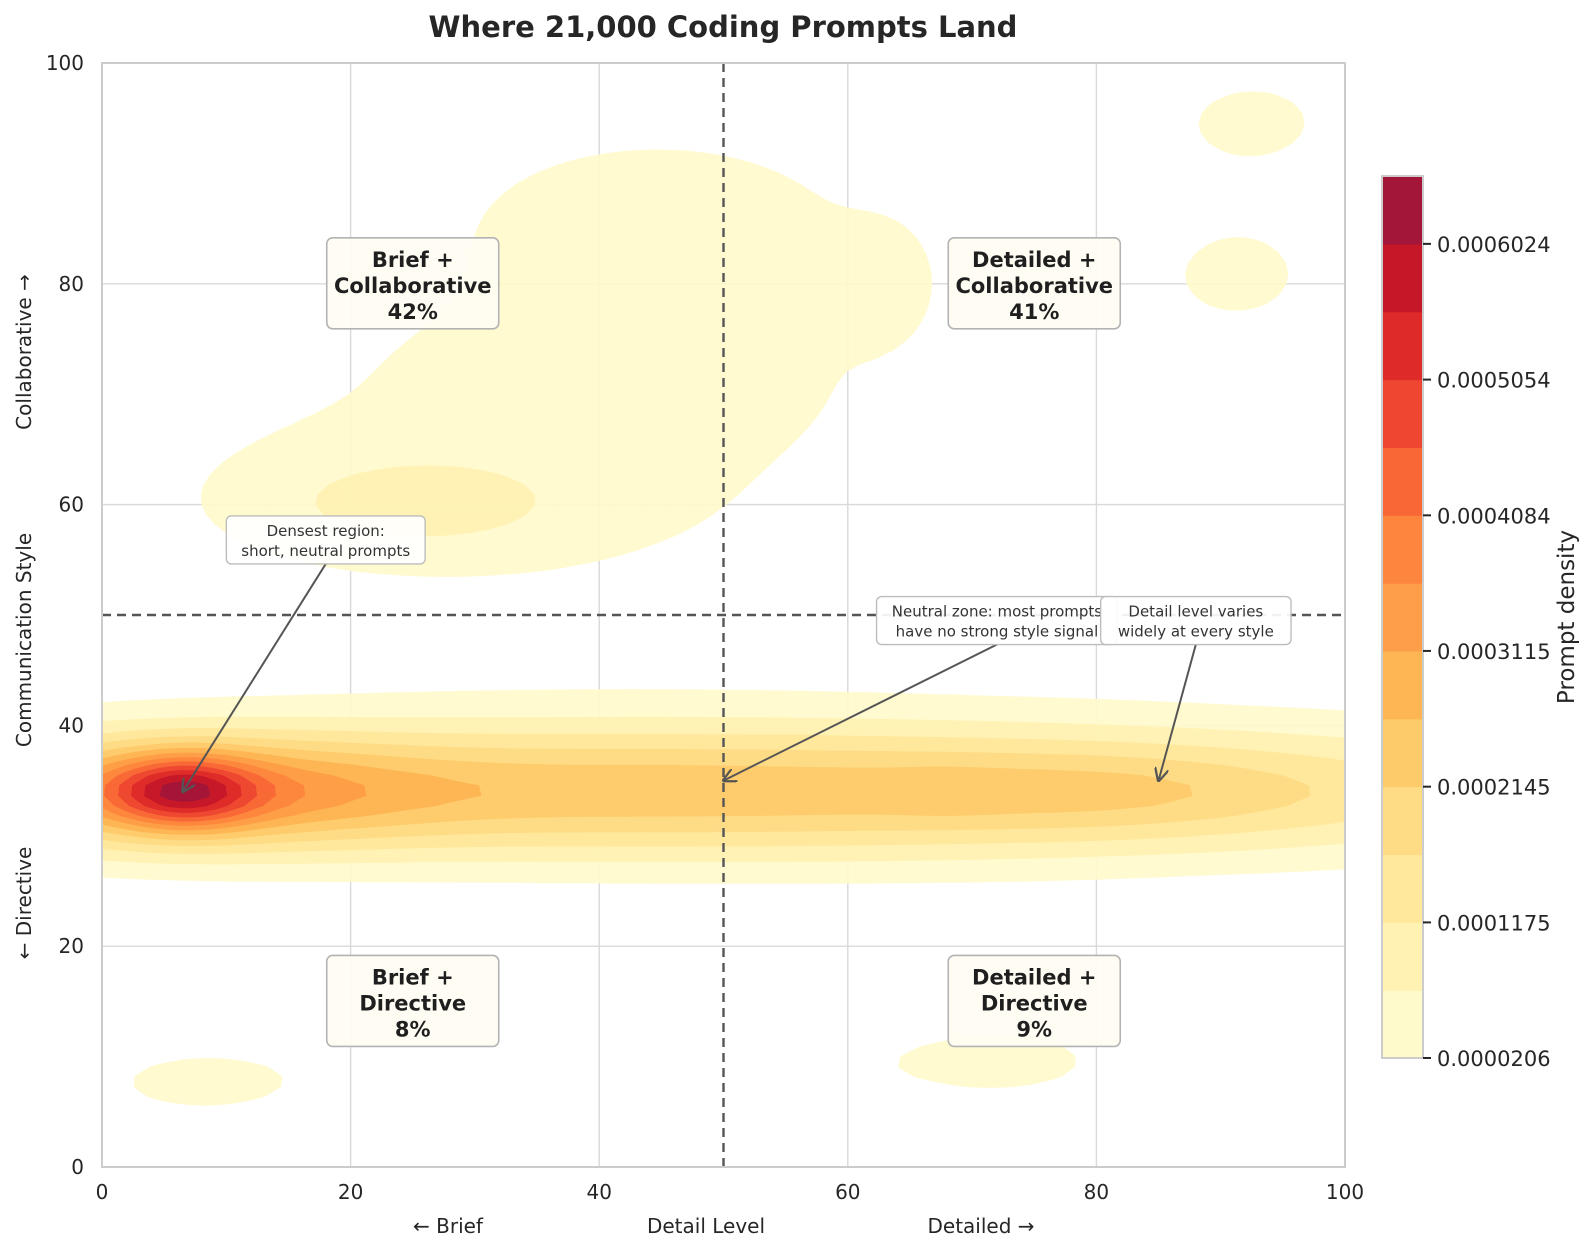 The width and height of the screenshot is (1596, 1252). Describe the element at coordinates (1494, 923) in the screenshot. I see `colorbar-tick-label: 0.0001175` at that location.